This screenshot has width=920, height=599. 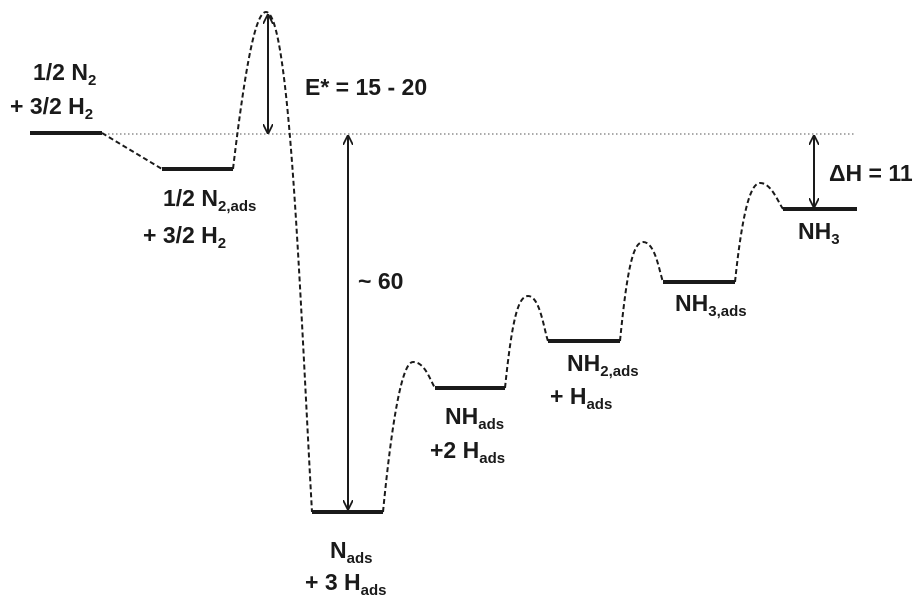 What do you see at coordinates (366, 87) in the screenshot?
I see `activation-energy-label: E* = 15 - 20` at bounding box center [366, 87].